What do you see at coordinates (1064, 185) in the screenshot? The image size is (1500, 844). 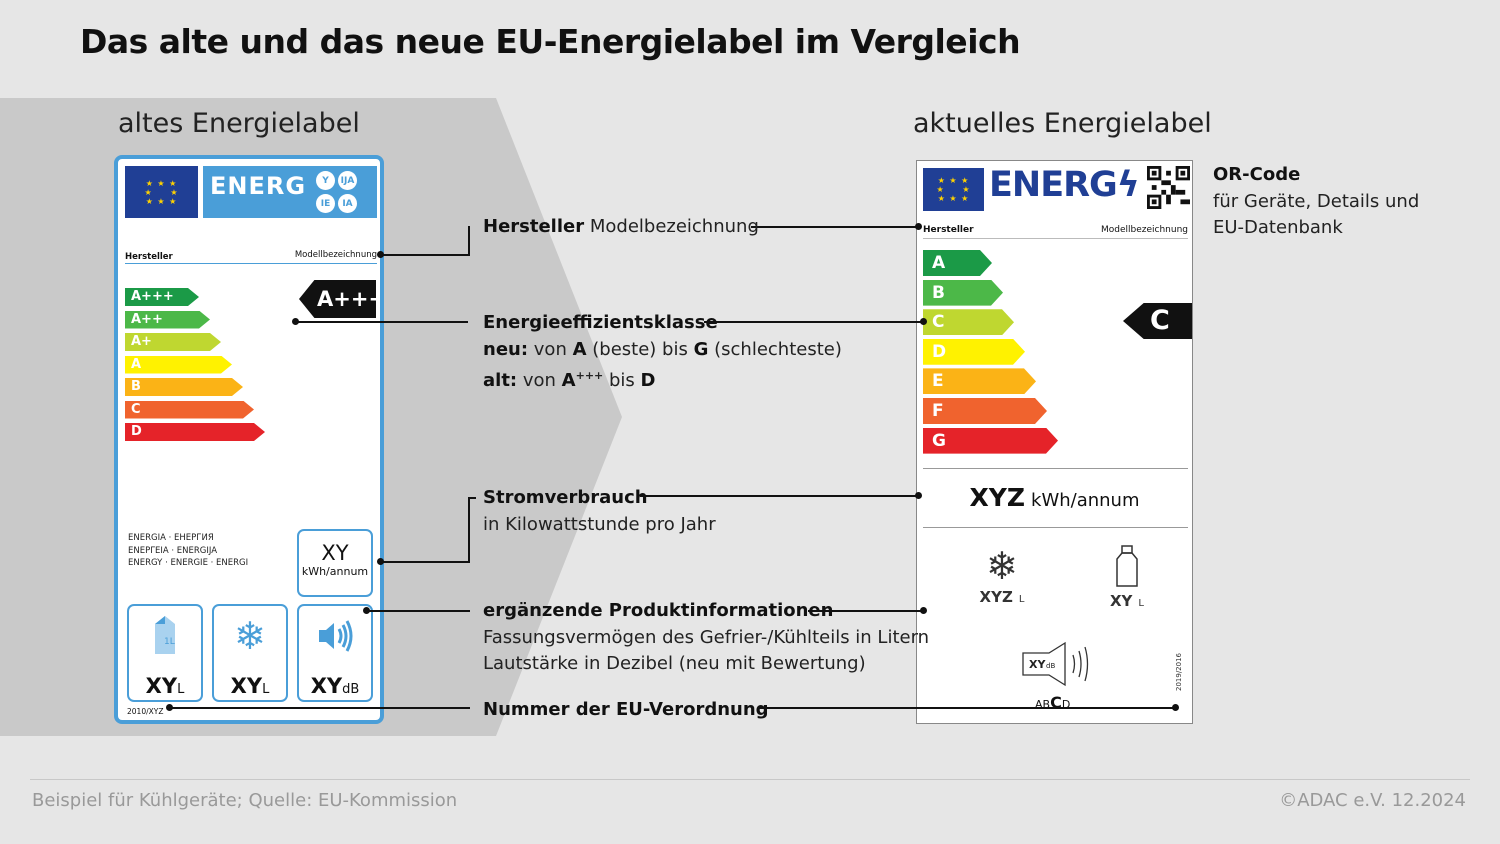 I see `new-energ-word: ENERGϟ` at bounding box center [1064, 185].